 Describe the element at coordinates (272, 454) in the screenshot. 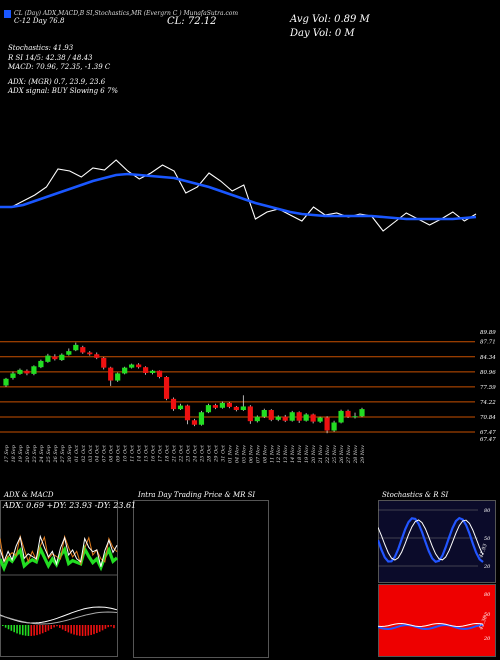

I see `date-tick-label: 11 Nov` at that location.